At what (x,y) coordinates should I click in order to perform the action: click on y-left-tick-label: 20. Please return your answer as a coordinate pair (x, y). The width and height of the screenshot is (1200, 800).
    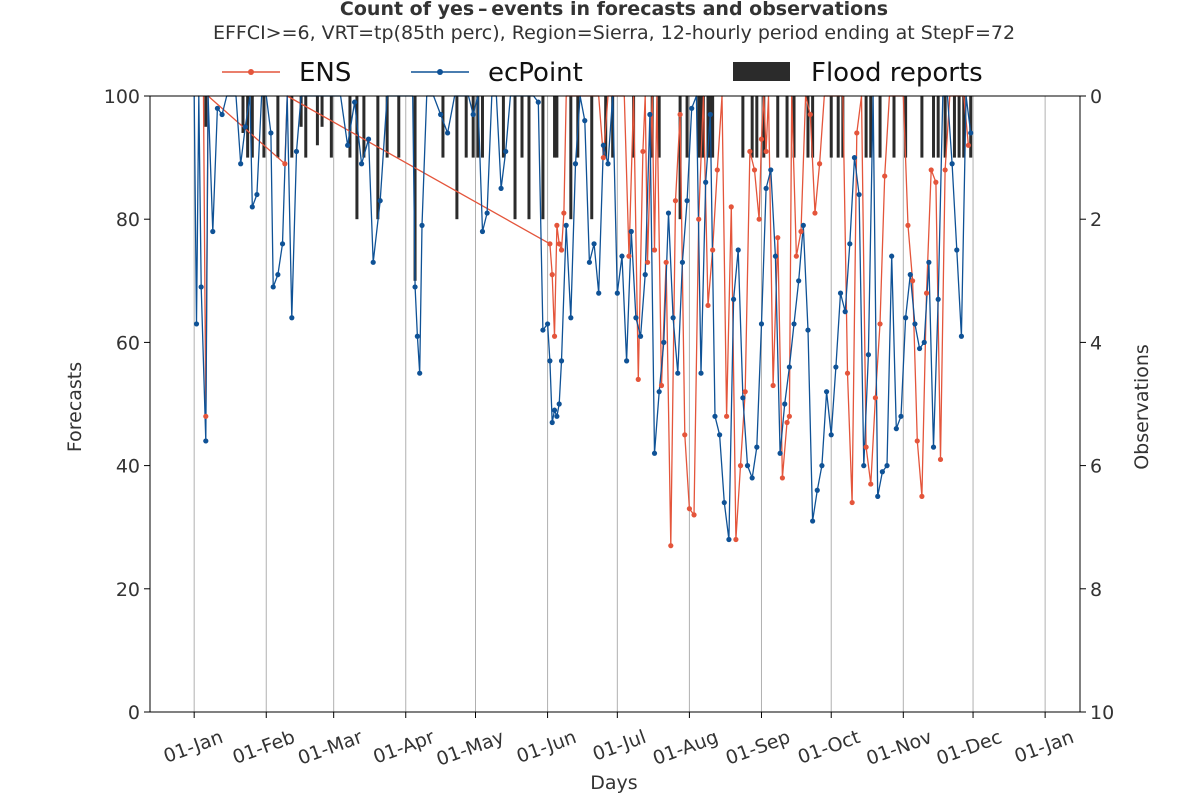
    Looking at the image, I should click on (128, 590).